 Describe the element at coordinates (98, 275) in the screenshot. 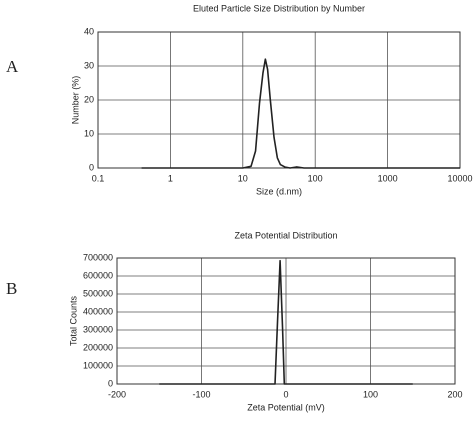

I see `y-tick-label: 600000` at that location.